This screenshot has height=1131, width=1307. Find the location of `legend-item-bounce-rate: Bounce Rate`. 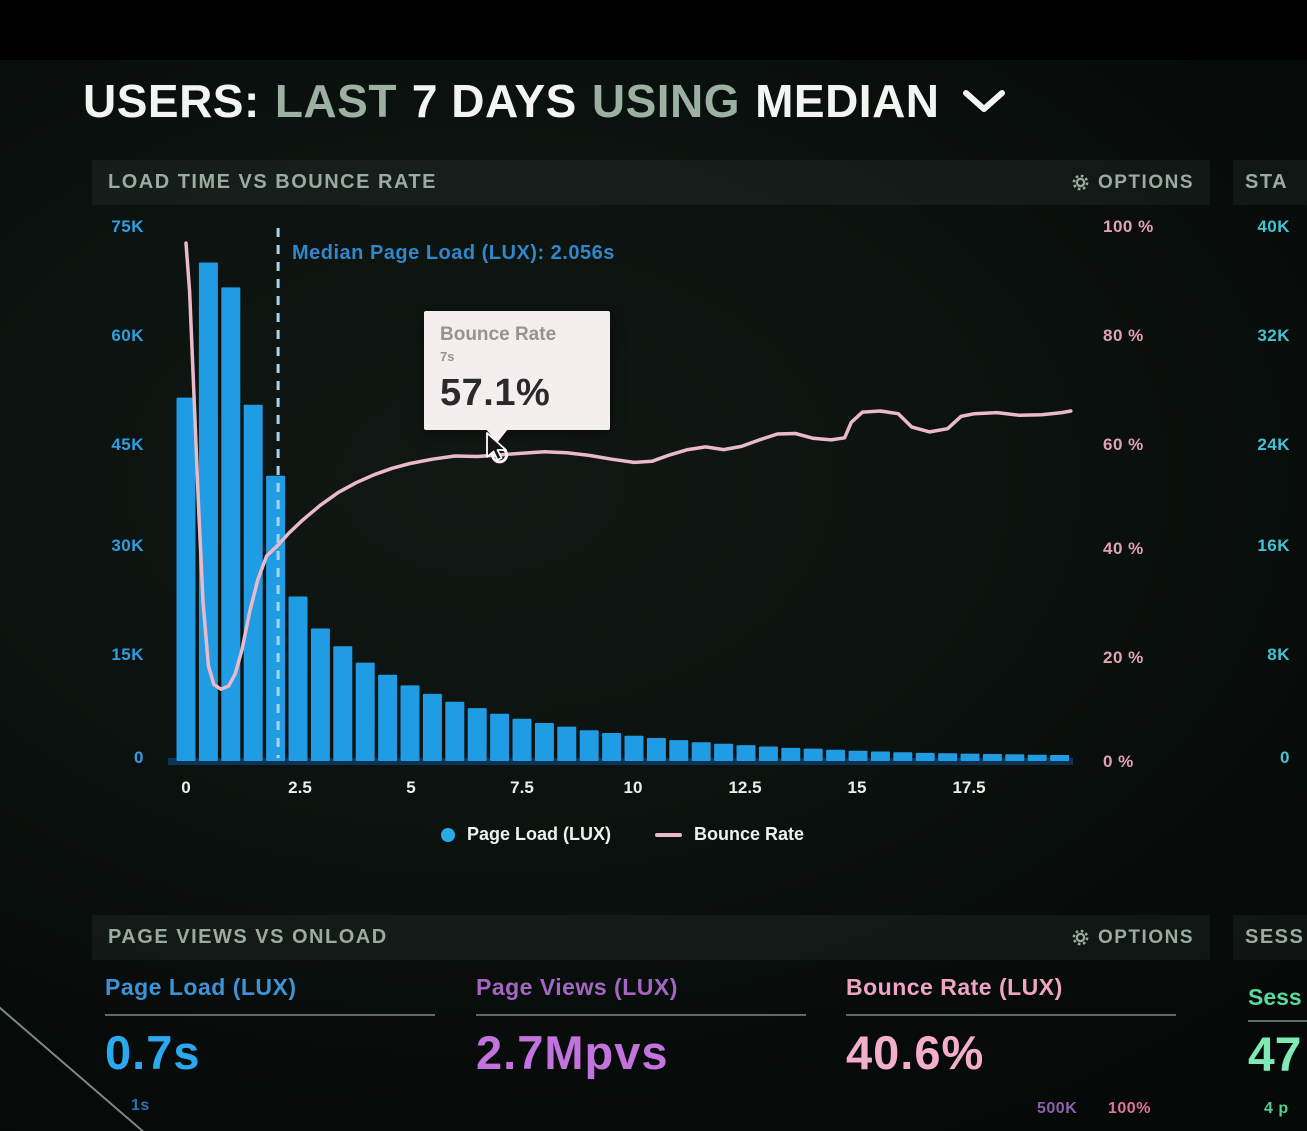

legend-item-bounce-rate: Bounce Rate is located at coordinates (729, 834).